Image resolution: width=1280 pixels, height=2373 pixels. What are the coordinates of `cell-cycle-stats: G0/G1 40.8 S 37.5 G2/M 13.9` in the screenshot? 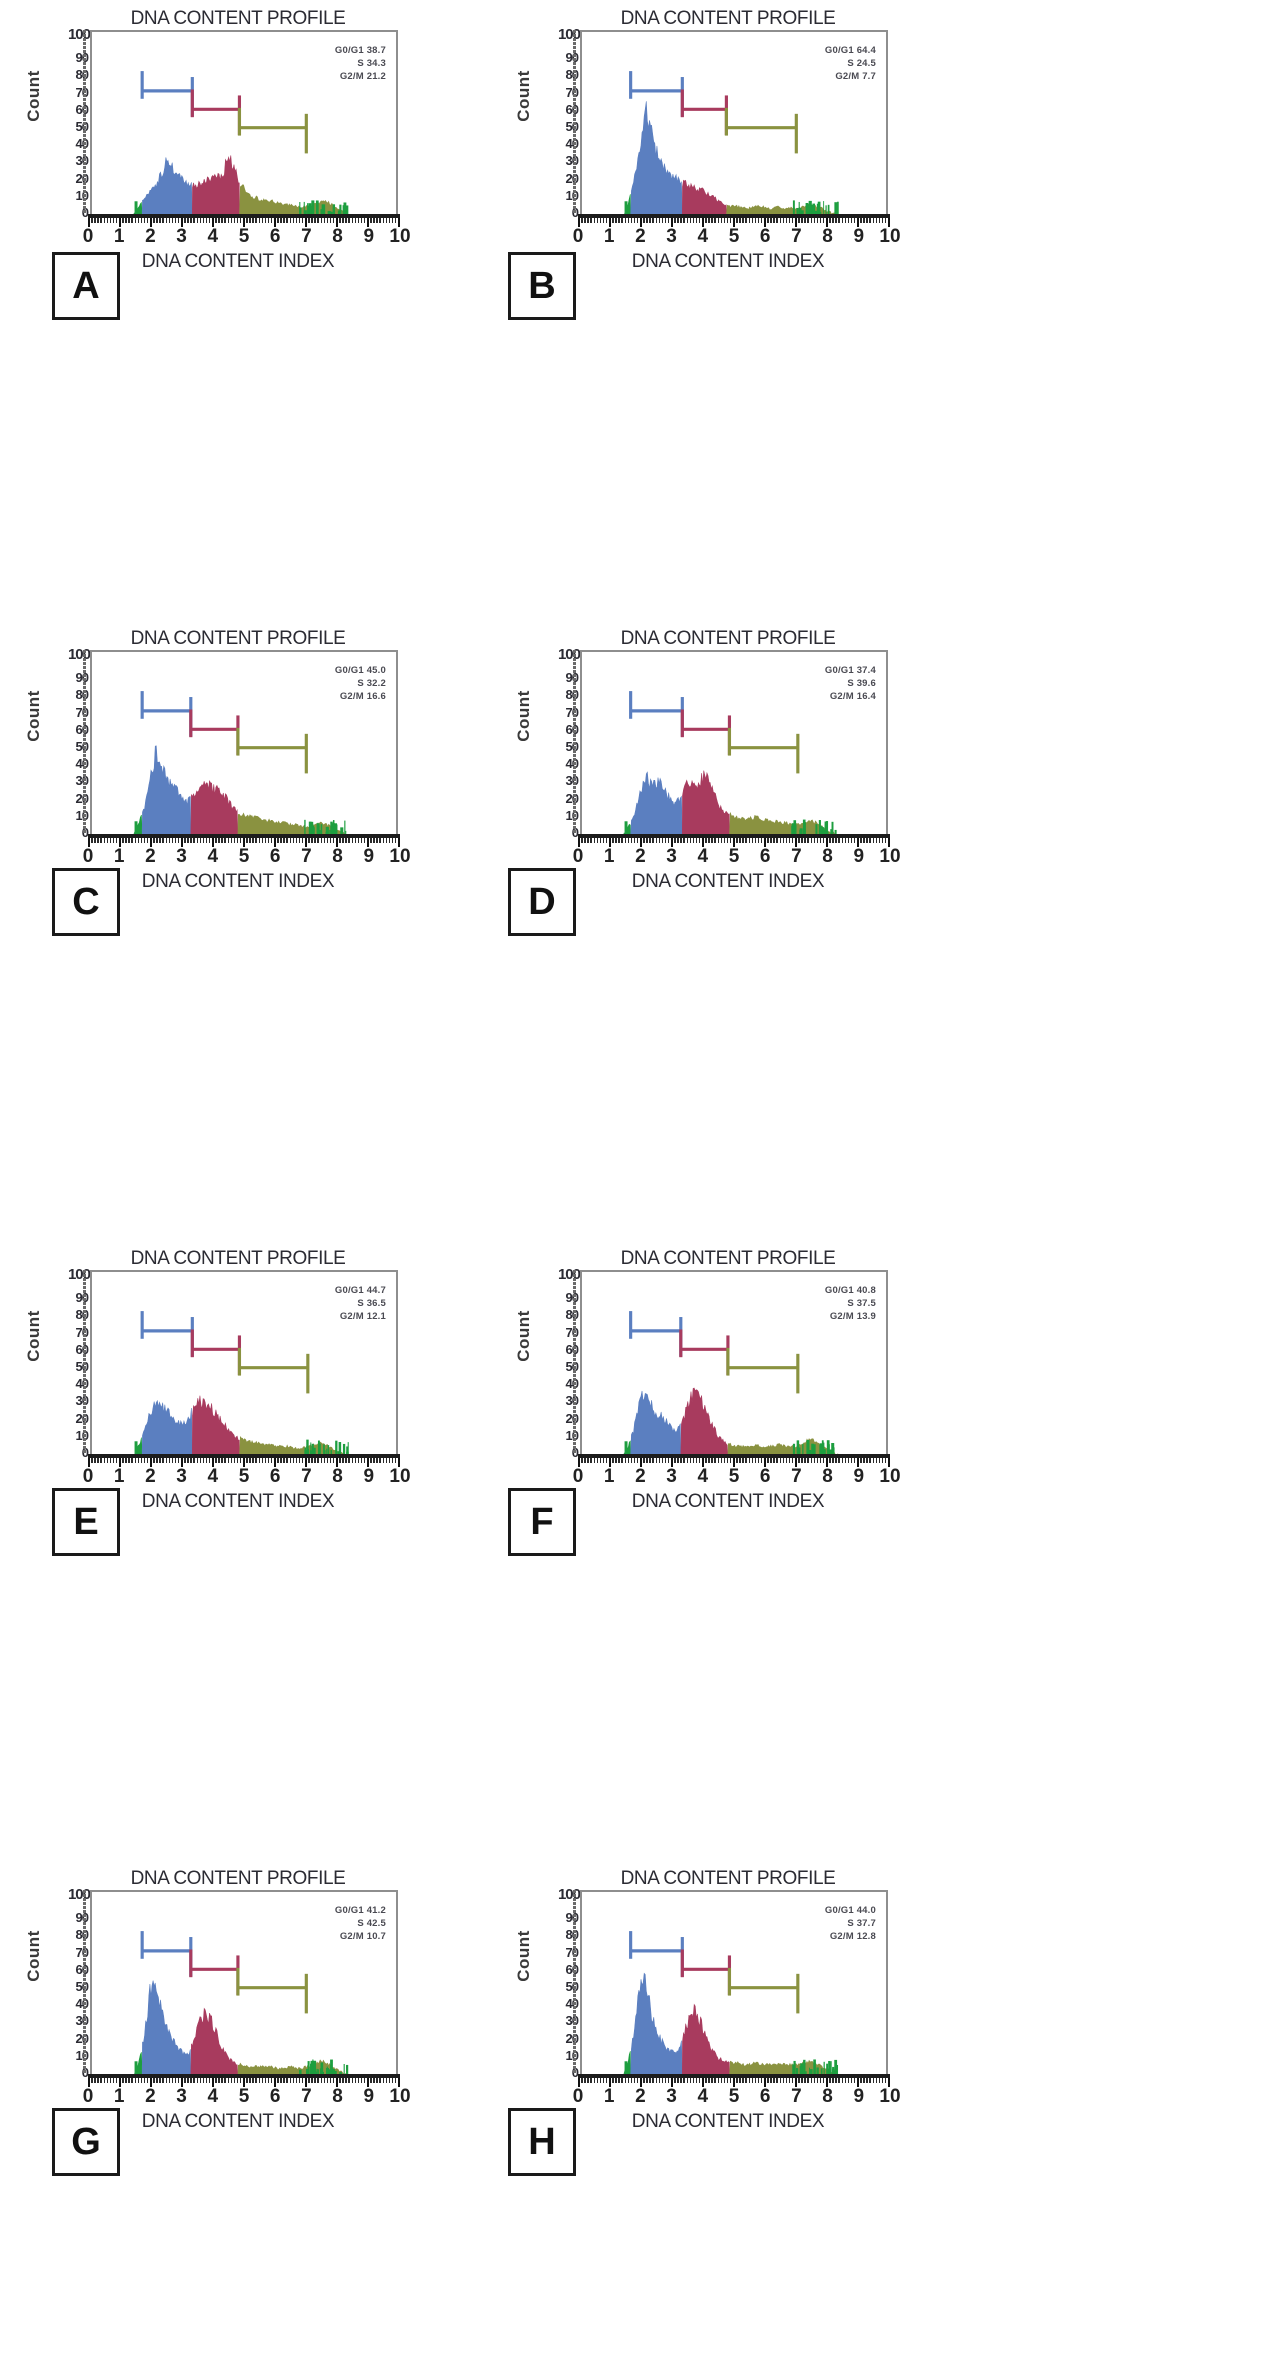 It's located at (850, 1303).